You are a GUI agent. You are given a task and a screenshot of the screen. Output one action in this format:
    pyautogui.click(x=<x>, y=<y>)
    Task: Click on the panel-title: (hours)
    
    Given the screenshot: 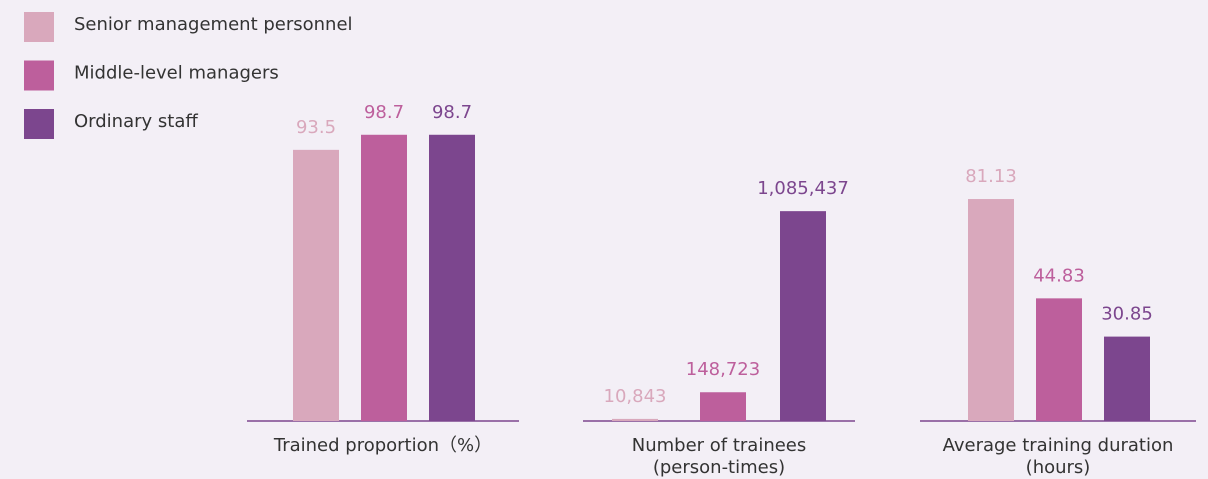 What is the action you would take?
    pyautogui.click(x=1058, y=467)
    